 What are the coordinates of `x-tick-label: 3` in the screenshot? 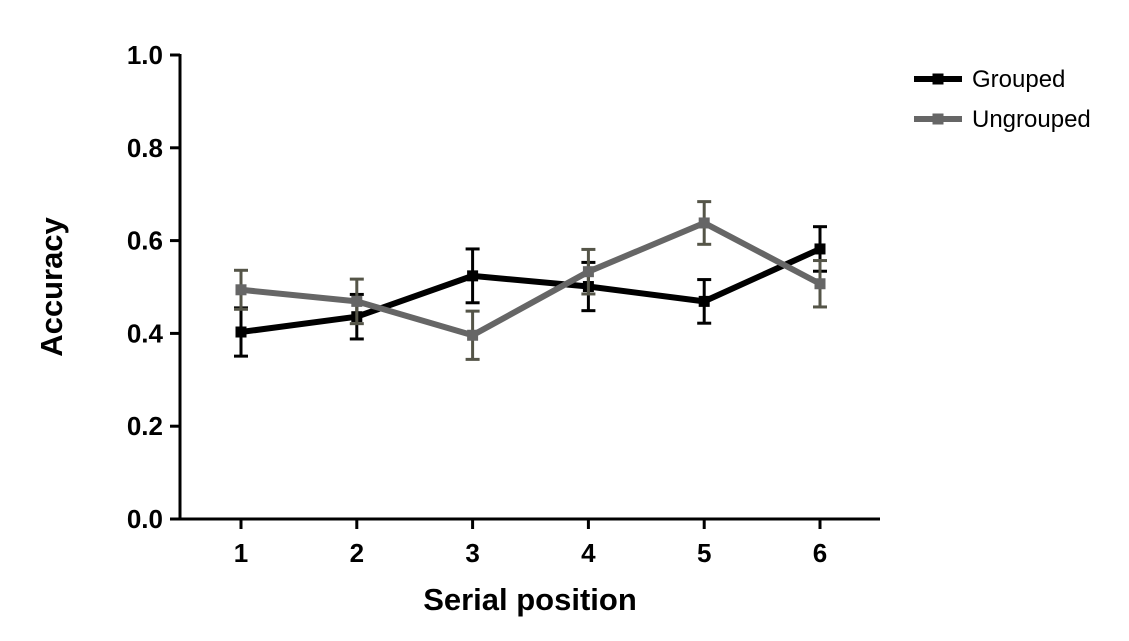 It's located at (472, 553).